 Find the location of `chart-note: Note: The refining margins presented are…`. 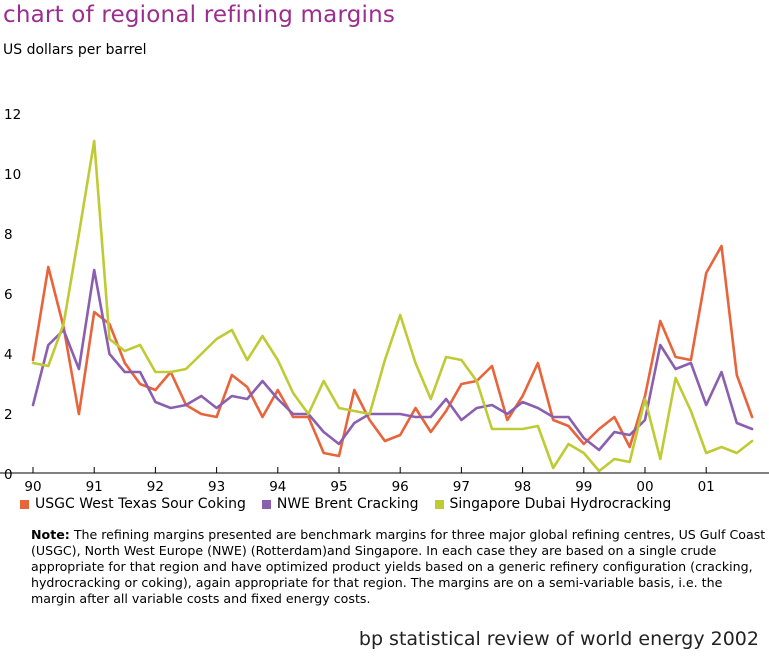

chart-note: Note: The refining margins presented are… is located at coordinates (398, 567).